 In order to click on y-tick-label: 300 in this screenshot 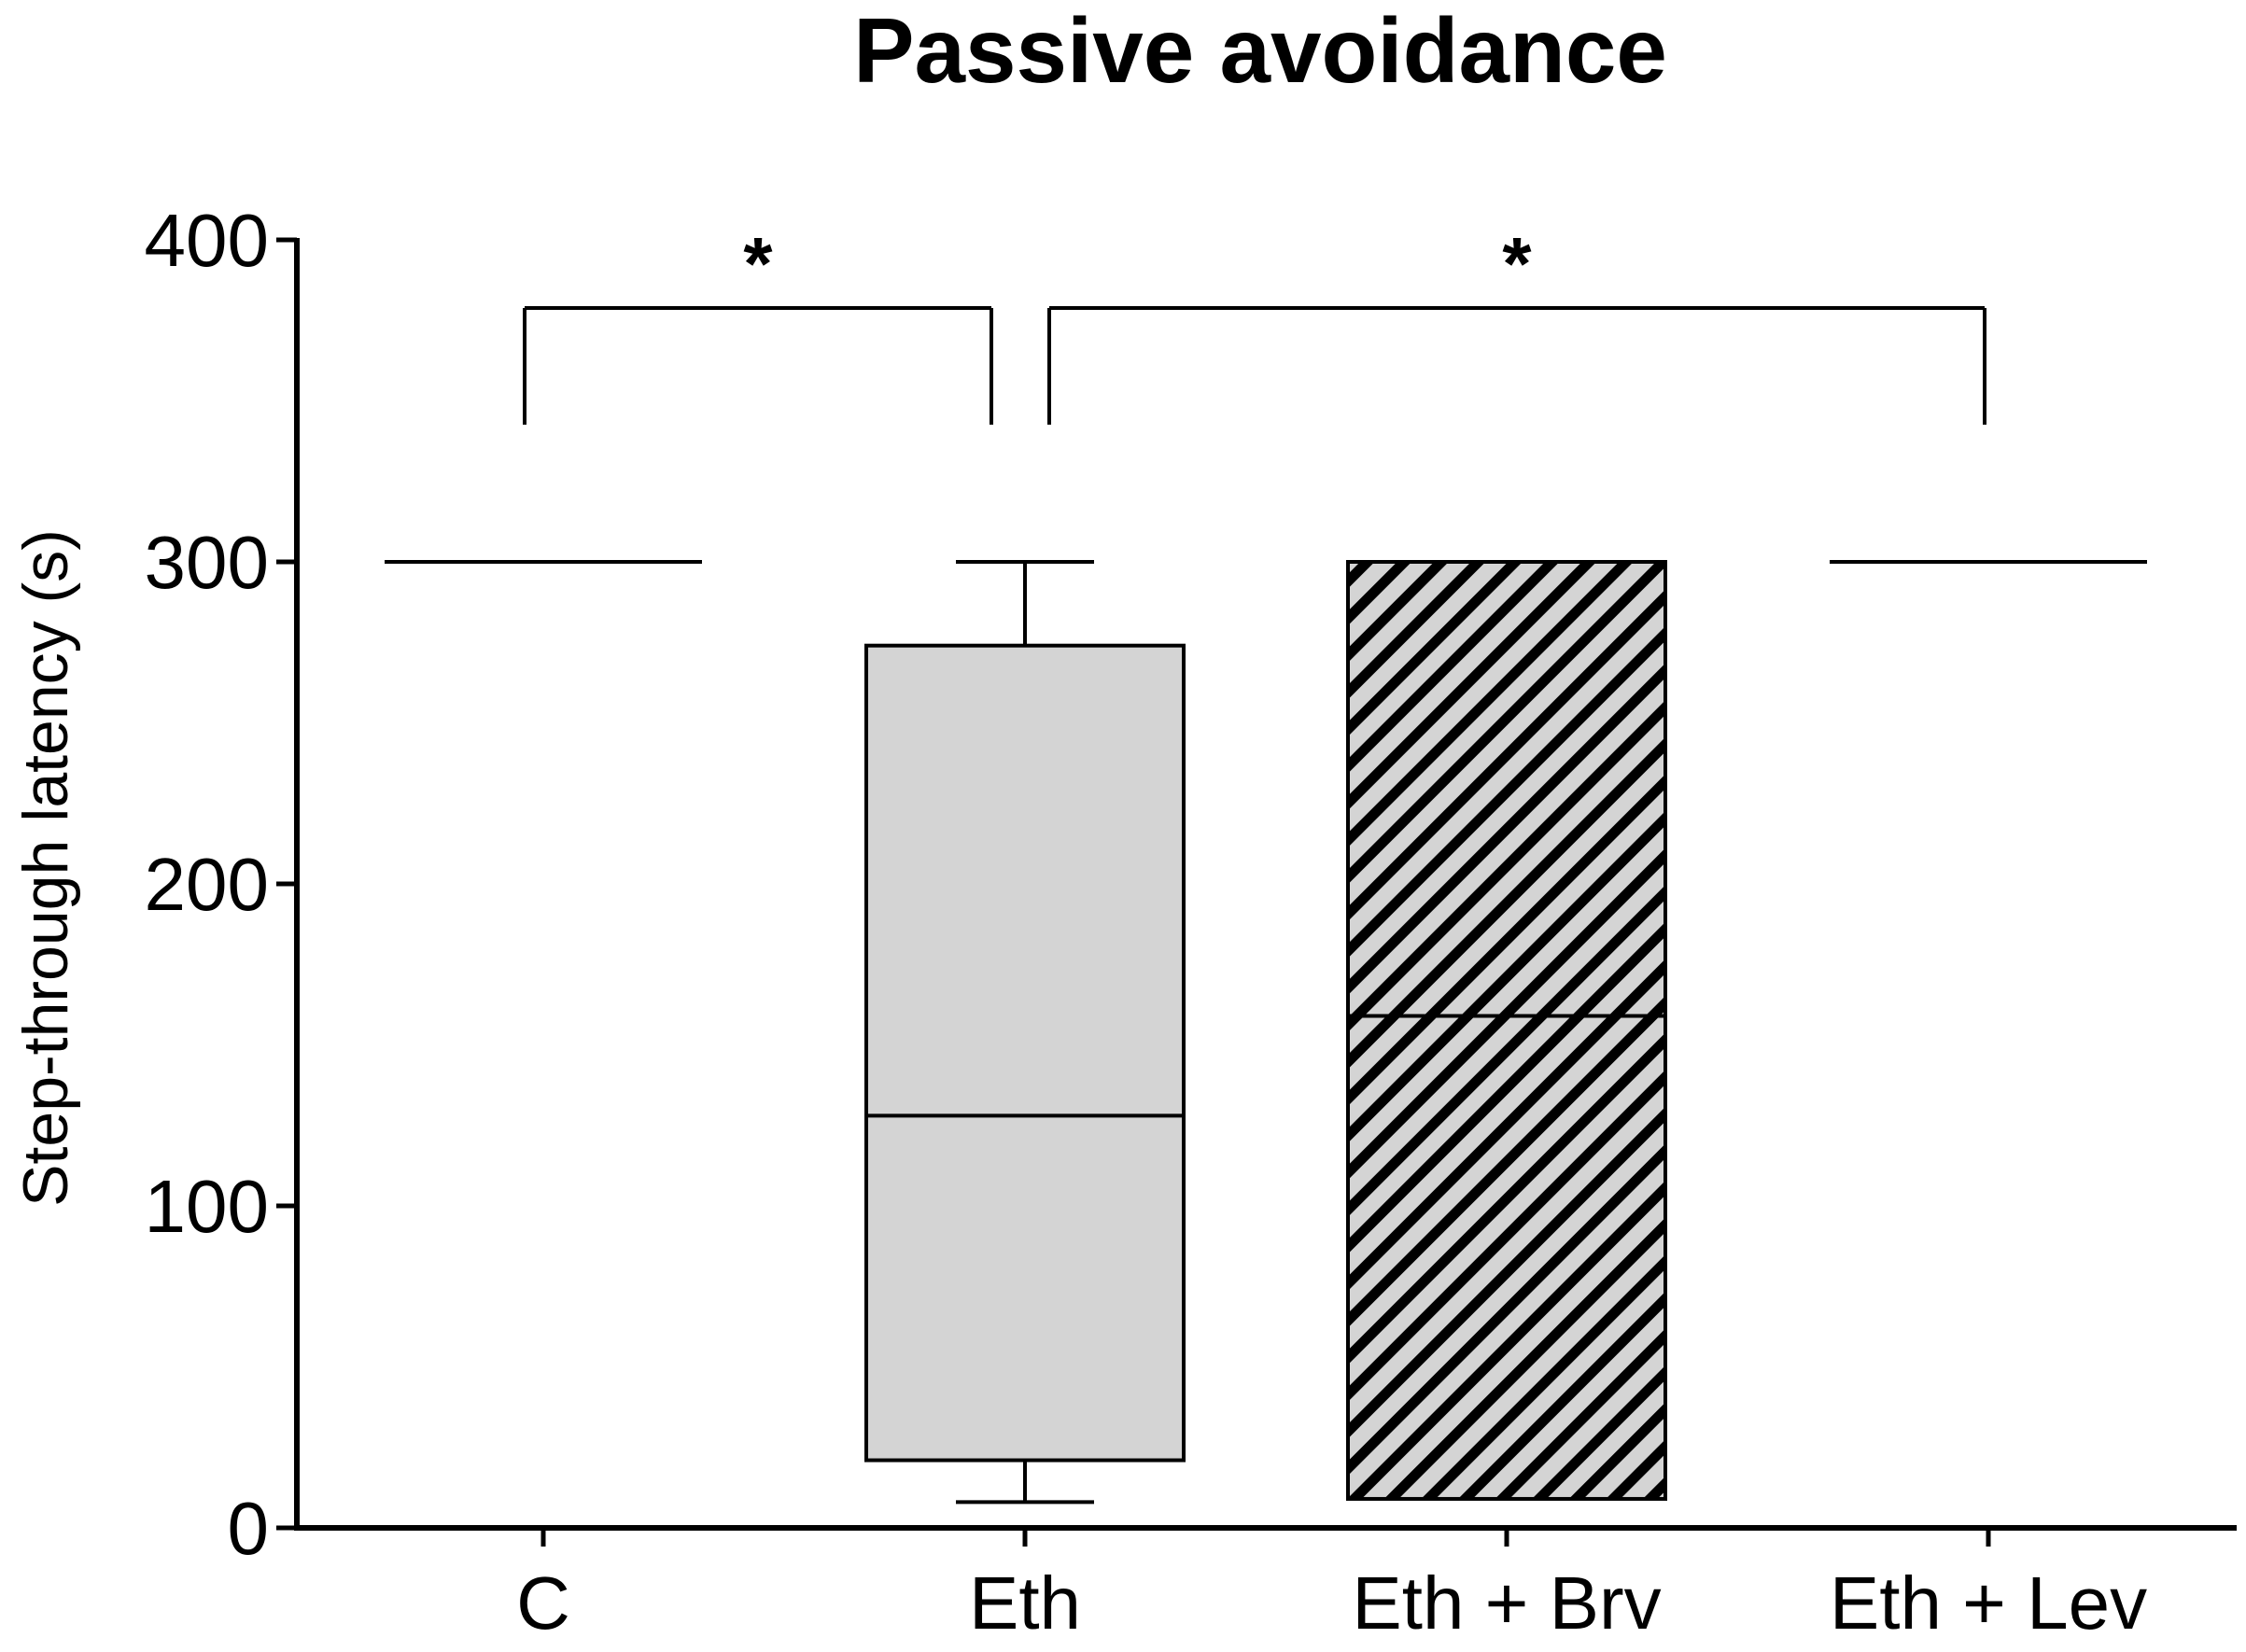, I will do `click(207, 562)`.